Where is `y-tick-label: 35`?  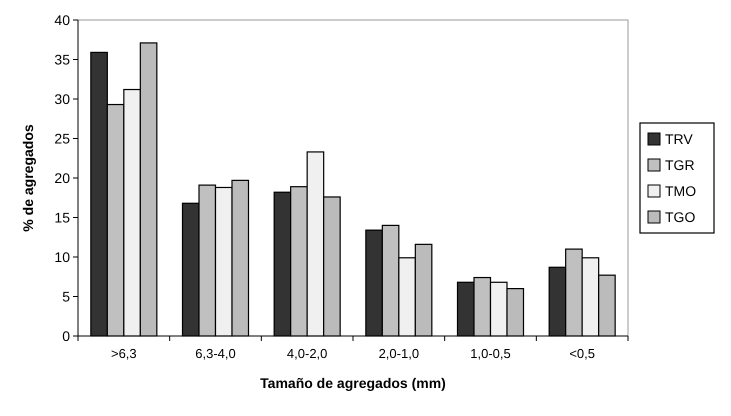
y-tick-label: 35 is located at coordinates (62, 59).